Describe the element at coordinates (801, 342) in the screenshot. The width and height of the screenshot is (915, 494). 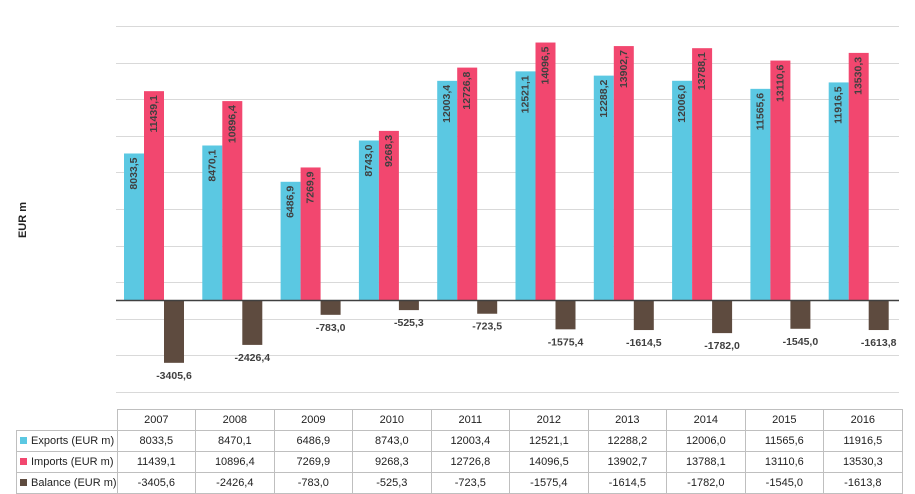
I see `data-label: -1545,0` at that location.